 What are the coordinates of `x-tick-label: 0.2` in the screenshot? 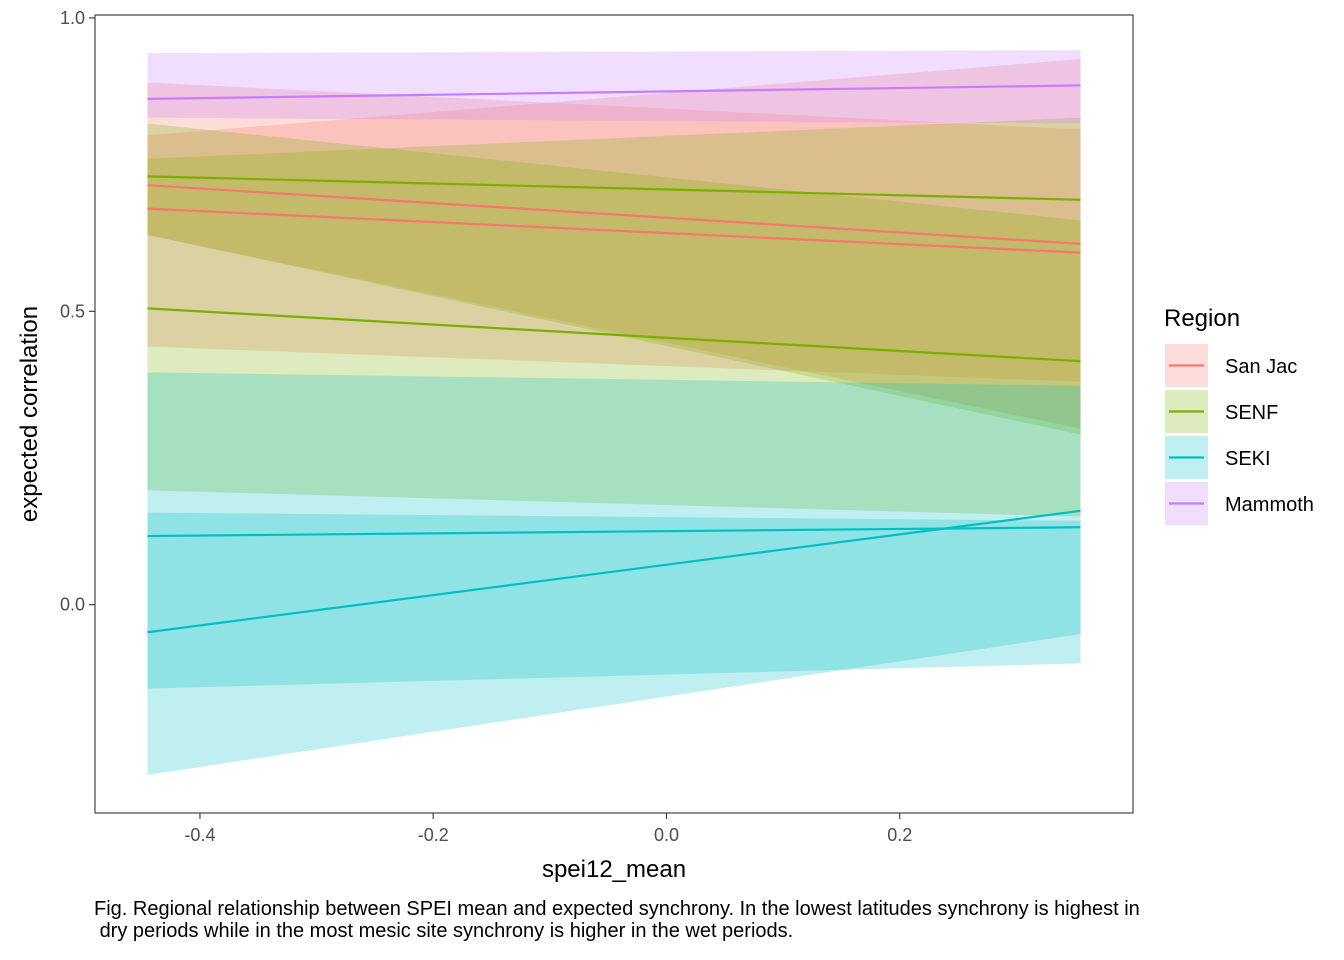 It's located at (899, 835).